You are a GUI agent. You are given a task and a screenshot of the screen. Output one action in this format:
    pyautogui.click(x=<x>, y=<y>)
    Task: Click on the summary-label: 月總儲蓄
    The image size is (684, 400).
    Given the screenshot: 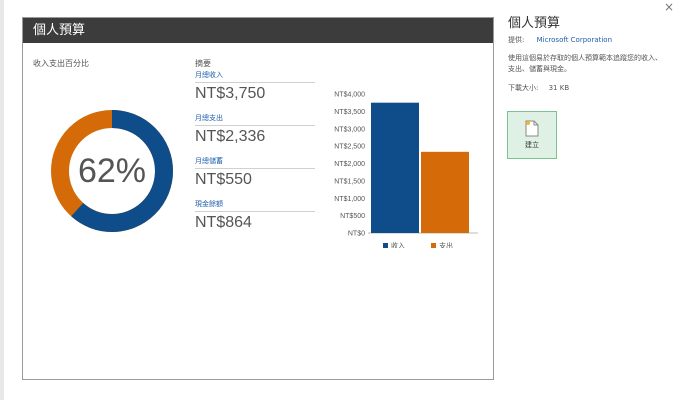 What is the action you would take?
    pyautogui.click(x=255, y=162)
    